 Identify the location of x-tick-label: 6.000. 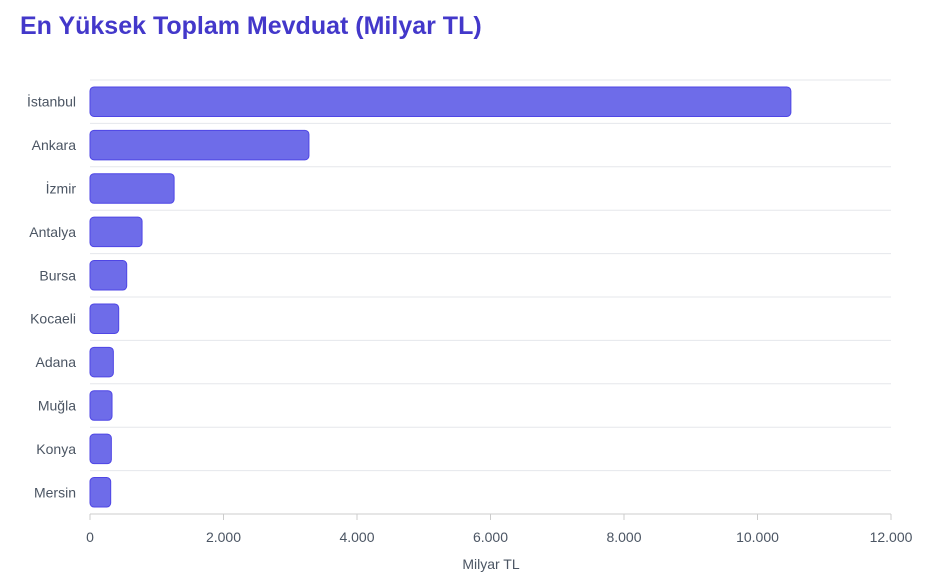
(490, 537).